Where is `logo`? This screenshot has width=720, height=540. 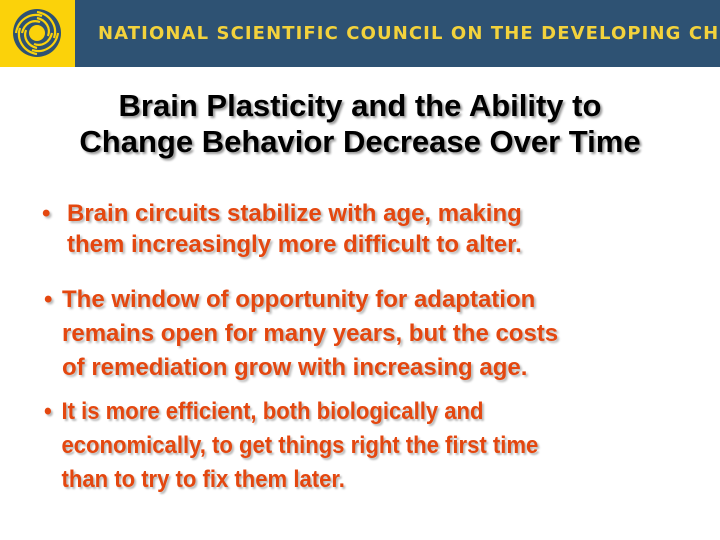
logo is located at coordinates (37, 33).